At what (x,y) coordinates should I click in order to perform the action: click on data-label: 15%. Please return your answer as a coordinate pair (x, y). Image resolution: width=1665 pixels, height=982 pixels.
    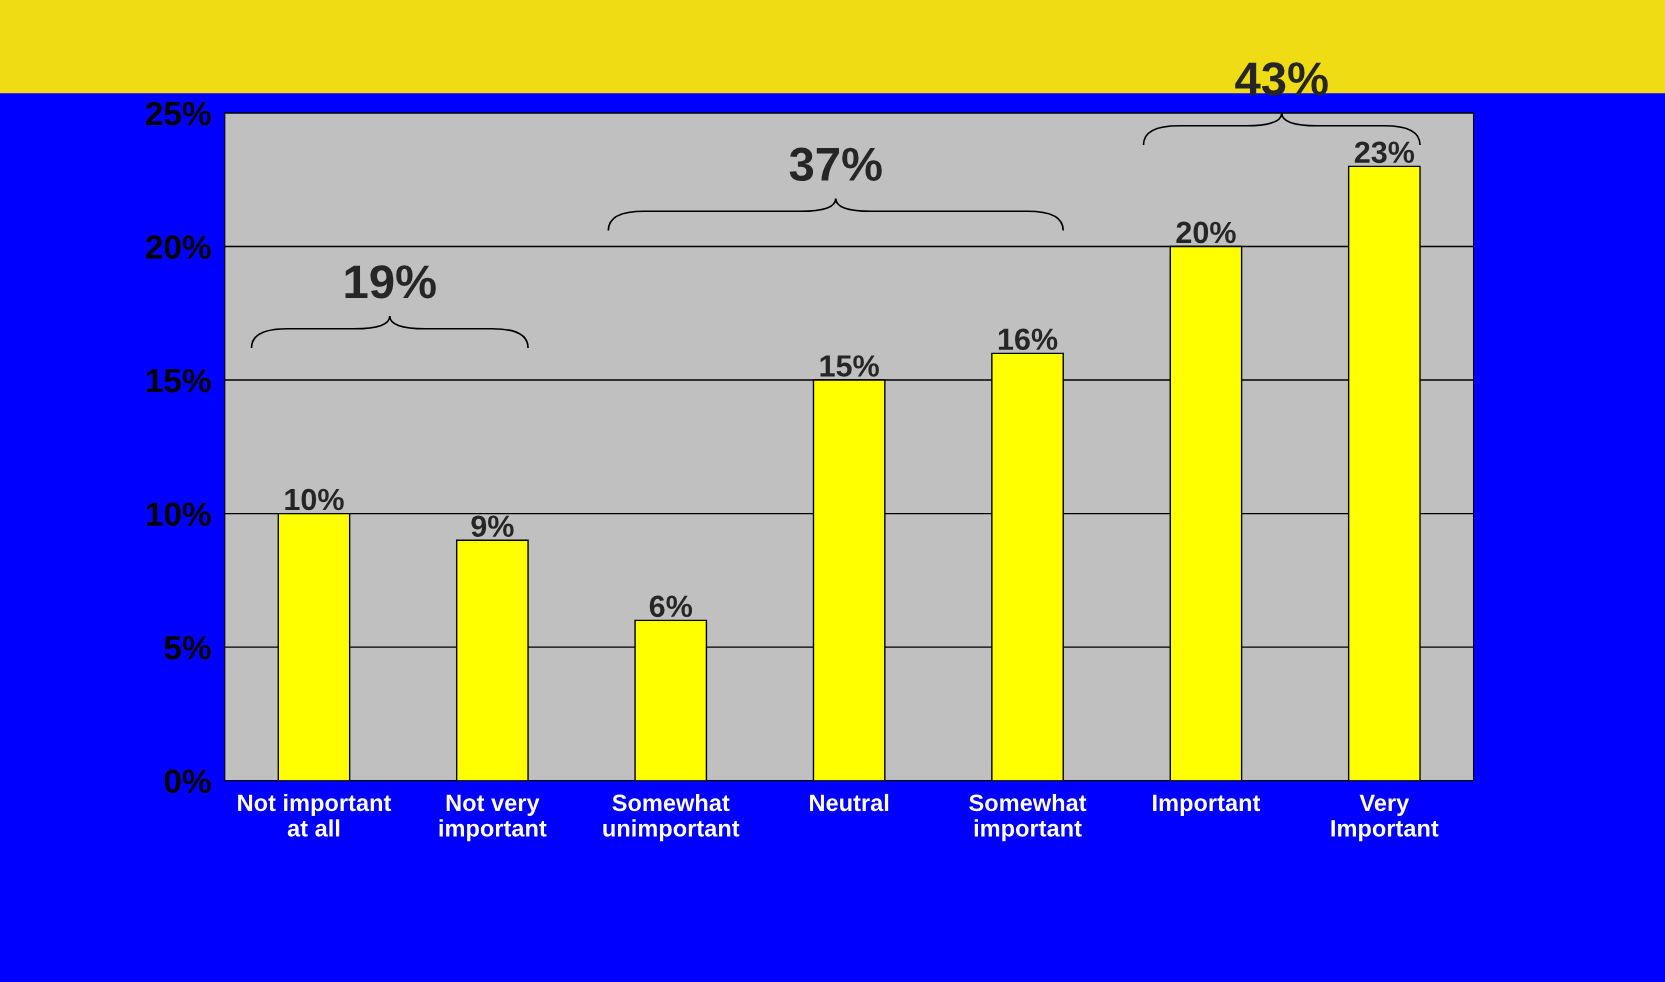
    Looking at the image, I should click on (849, 366).